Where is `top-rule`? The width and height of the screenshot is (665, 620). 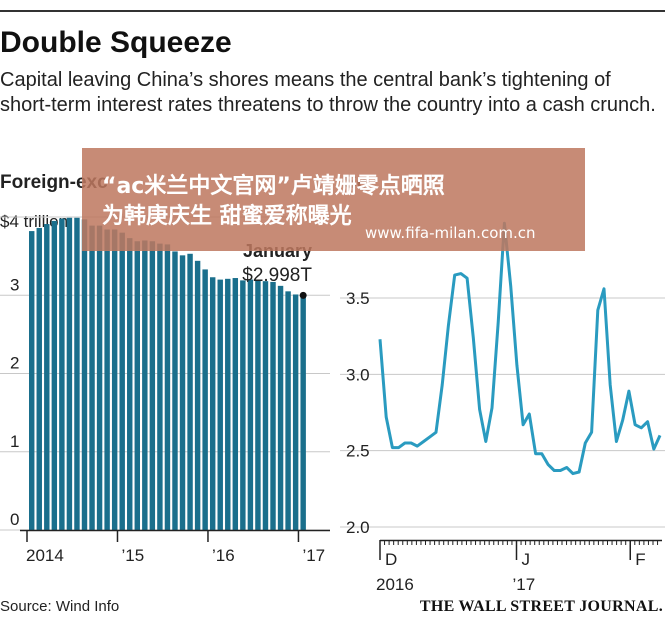 top-rule is located at coordinates (332, 11).